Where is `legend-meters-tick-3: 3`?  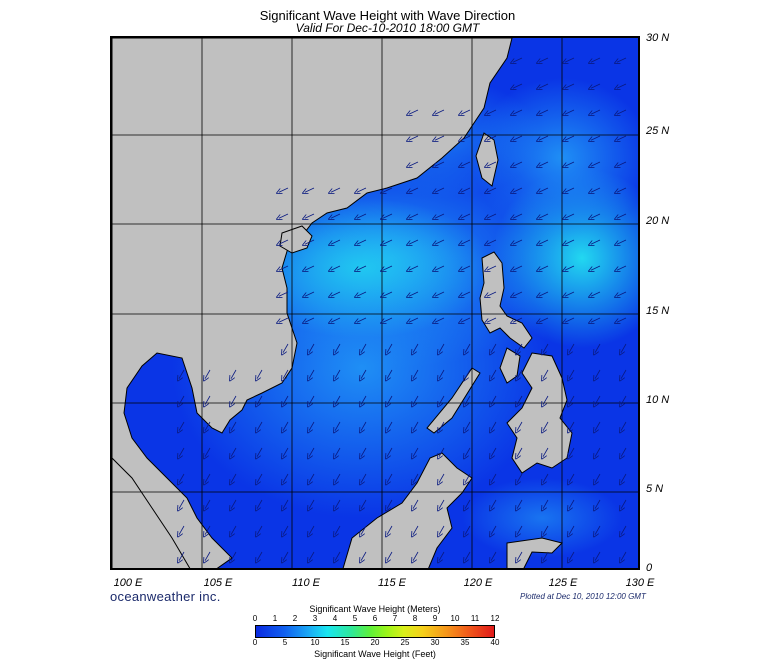 legend-meters-tick-3: 3 is located at coordinates (315, 618).